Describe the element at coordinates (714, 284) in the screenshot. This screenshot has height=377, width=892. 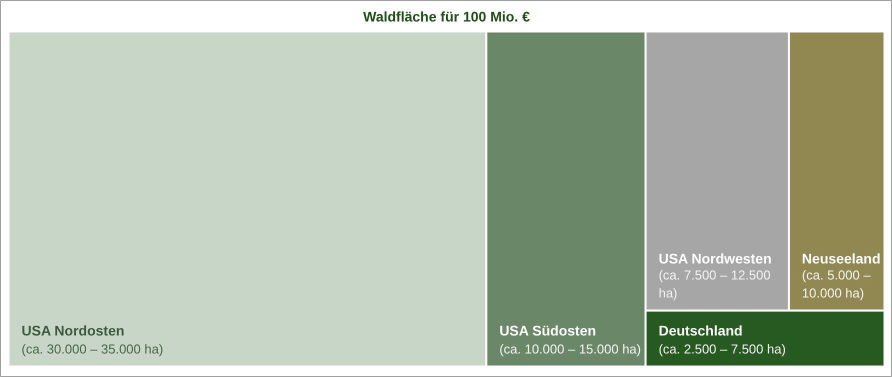
I see `data-label: (ca. 7.500 – 12.500 ha)` at that location.